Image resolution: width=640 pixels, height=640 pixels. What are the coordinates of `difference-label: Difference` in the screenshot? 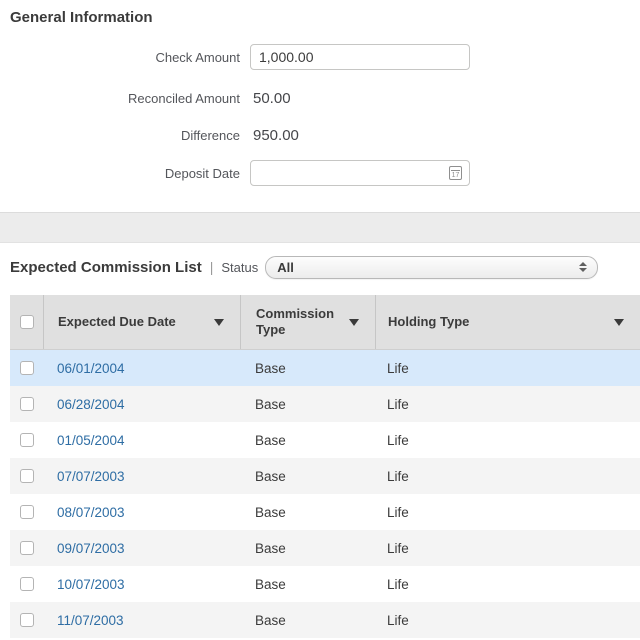 It's located at (210, 135).